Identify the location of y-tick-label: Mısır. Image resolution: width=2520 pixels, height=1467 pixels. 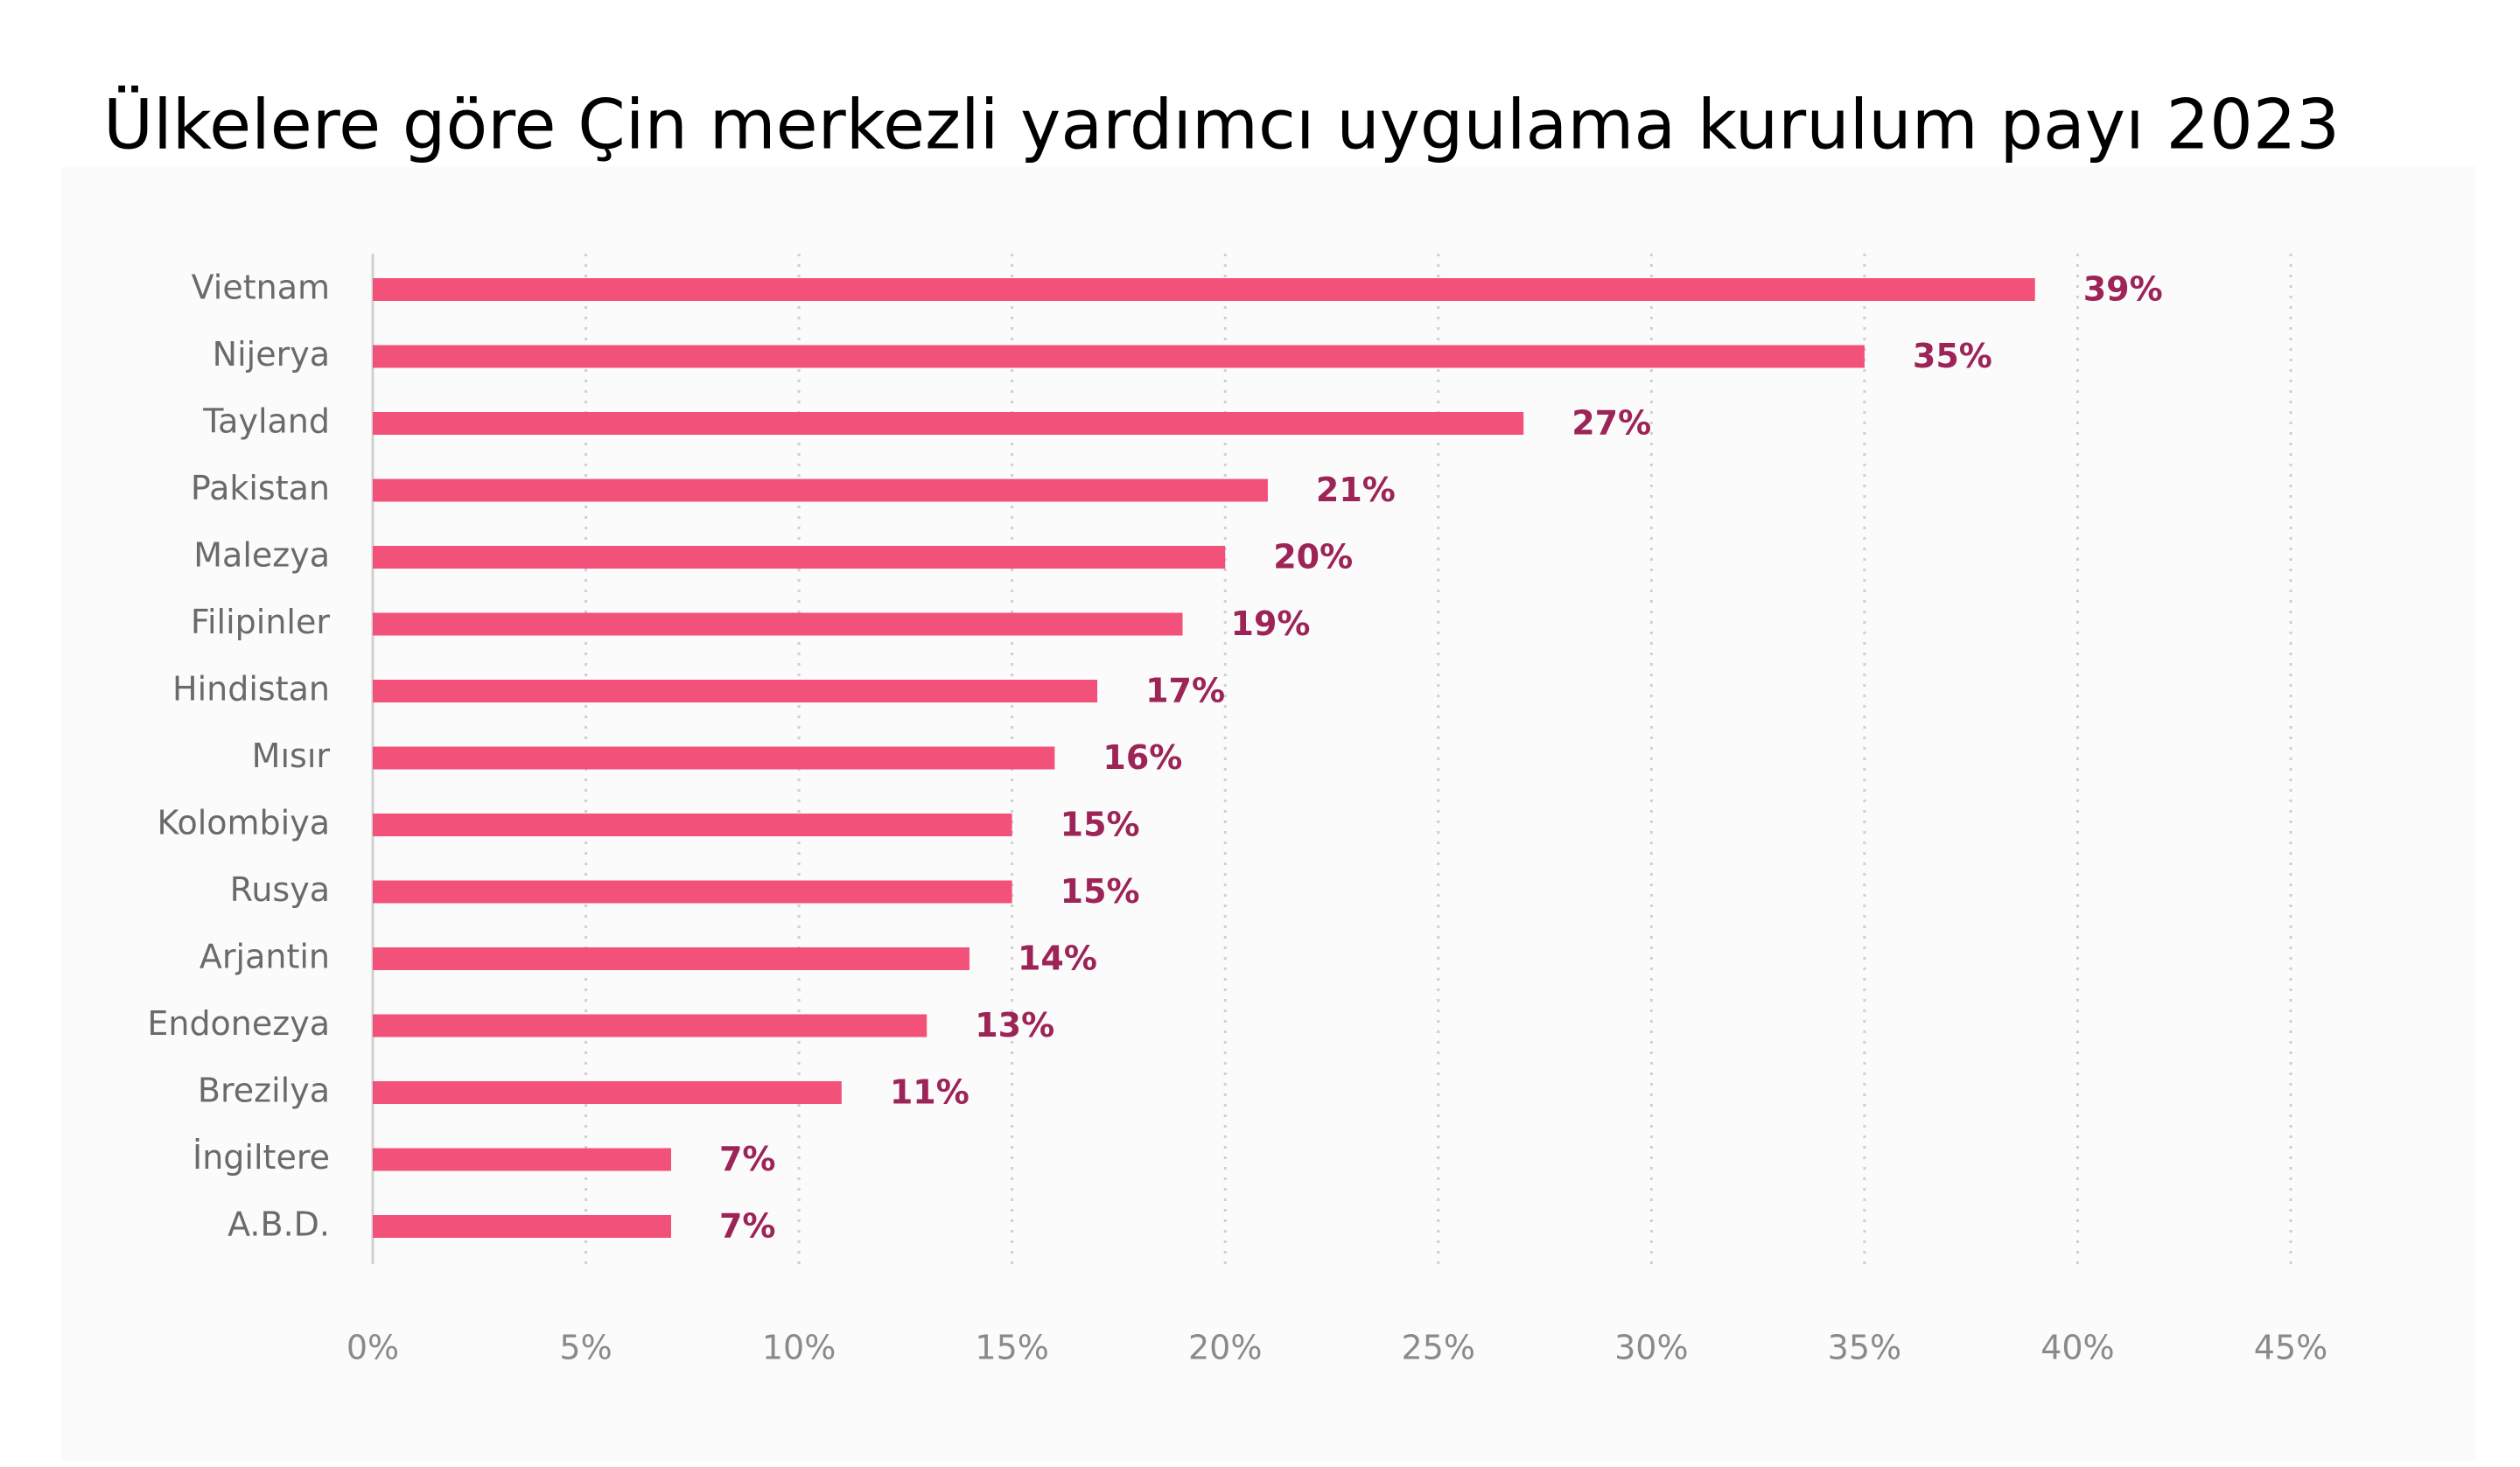
(291, 756).